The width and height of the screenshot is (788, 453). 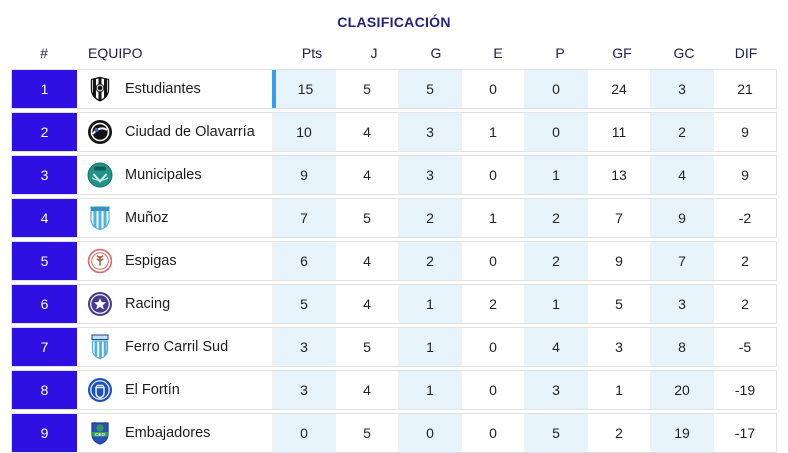 What do you see at coordinates (374, 53) in the screenshot?
I see `header-j: J` at bounding box center [374, 53].